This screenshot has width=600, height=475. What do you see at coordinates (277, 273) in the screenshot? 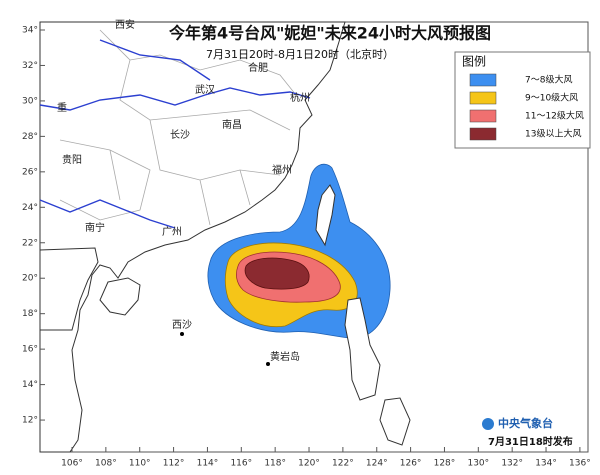
I see `wind-zone-13-plus` at bounding box center [277, 273].